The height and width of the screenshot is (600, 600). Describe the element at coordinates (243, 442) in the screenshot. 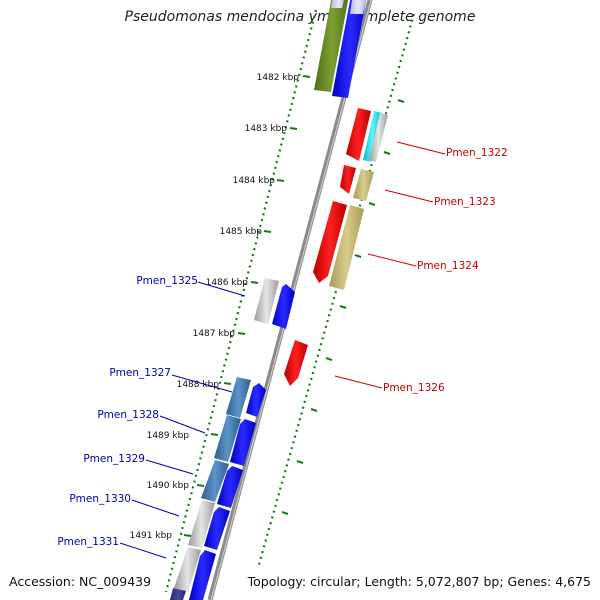

I see `gene-block-pmen-1328-blue` at that location.